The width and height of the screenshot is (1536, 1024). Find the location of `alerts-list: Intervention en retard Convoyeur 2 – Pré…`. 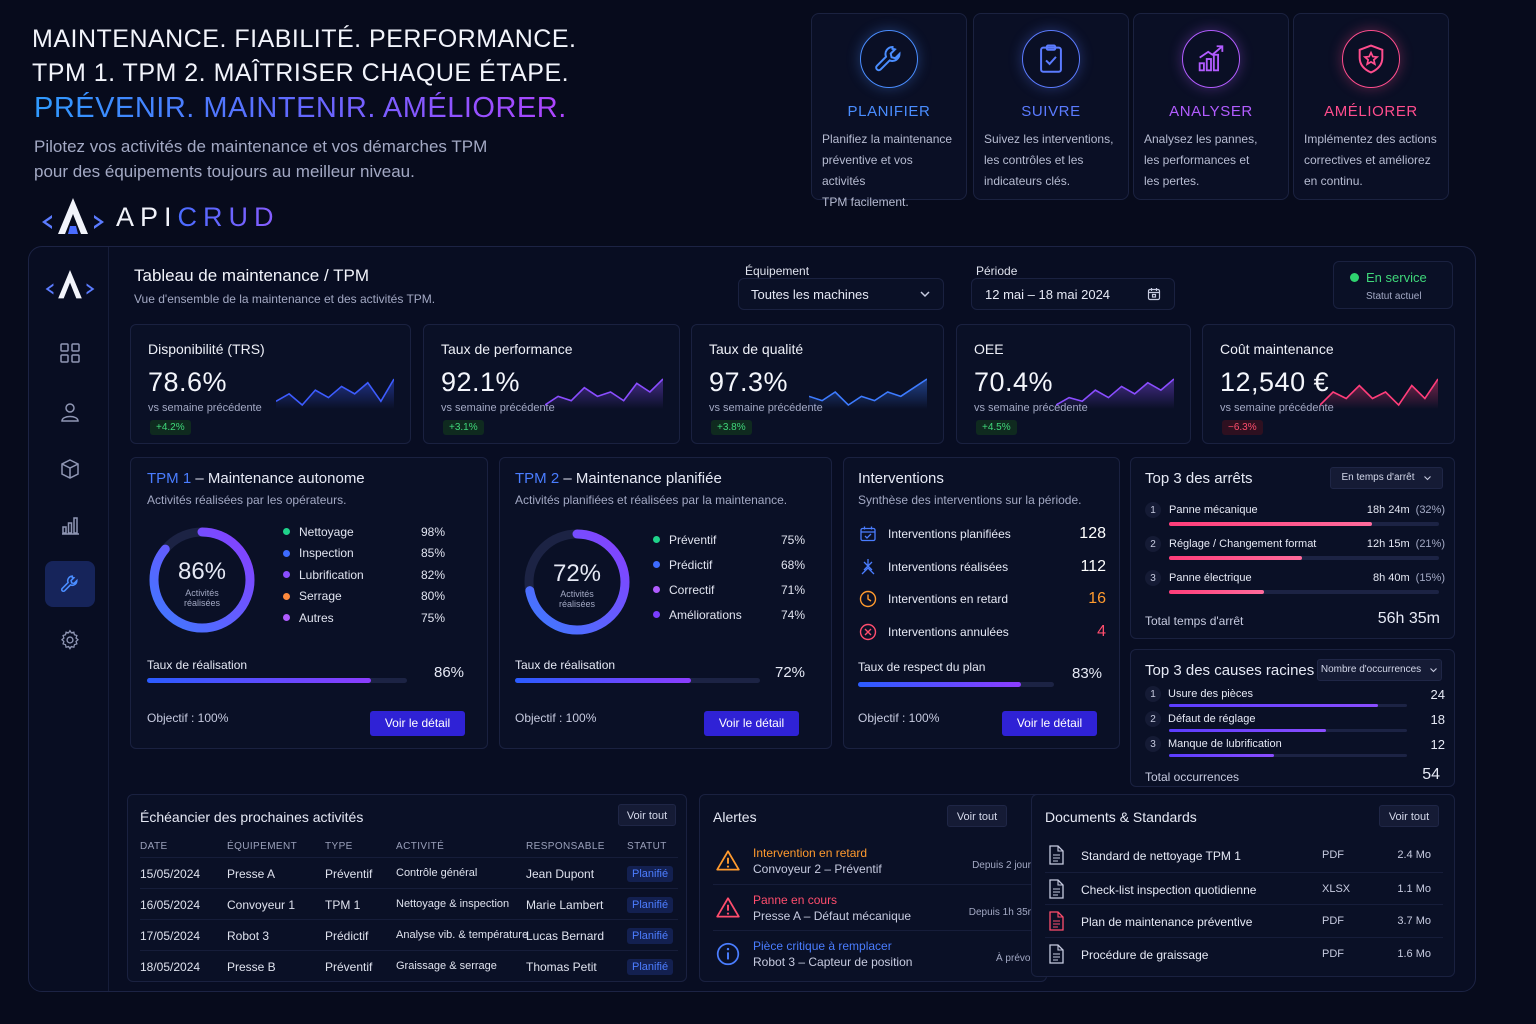

alerts-list: Intervention en retard Convoyeur 2 – Pré… is located at coordinates (874, 907).